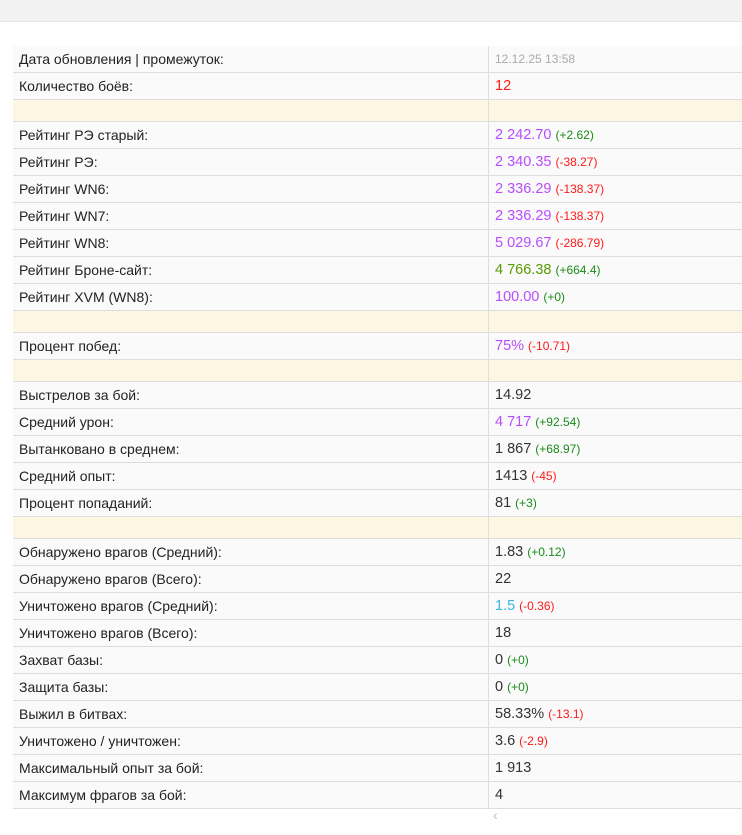 This screenshot has width=742, height=835. Describe the element at coordinates (251, 189) in the screenshot. I see `row-label: Рейтинг WN6:` at that location.